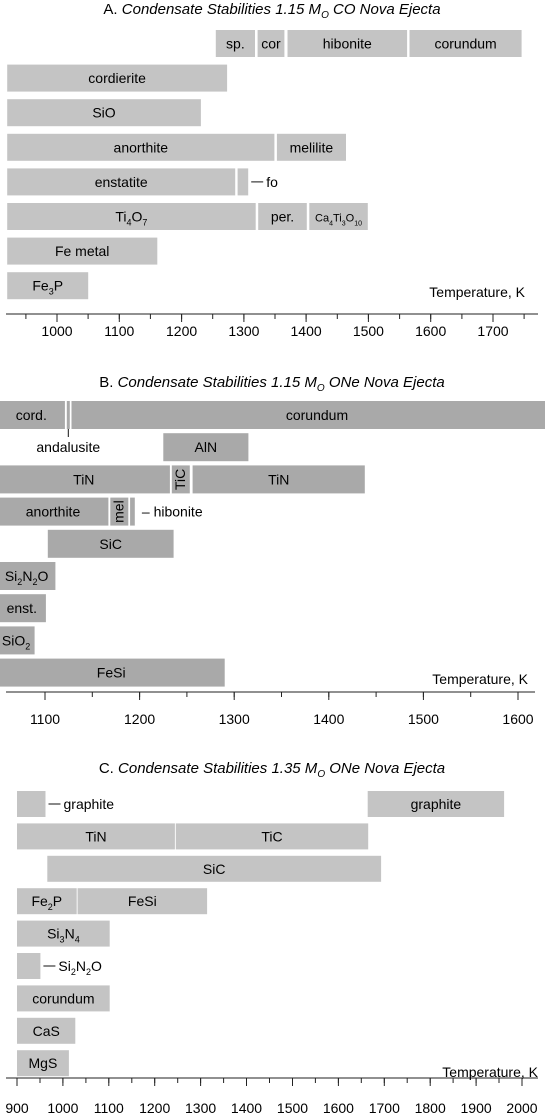  What do you see at coordinates (119, 511) in the screenshot?
I see `bar-mel: mel` at bounding box center [119, 511].